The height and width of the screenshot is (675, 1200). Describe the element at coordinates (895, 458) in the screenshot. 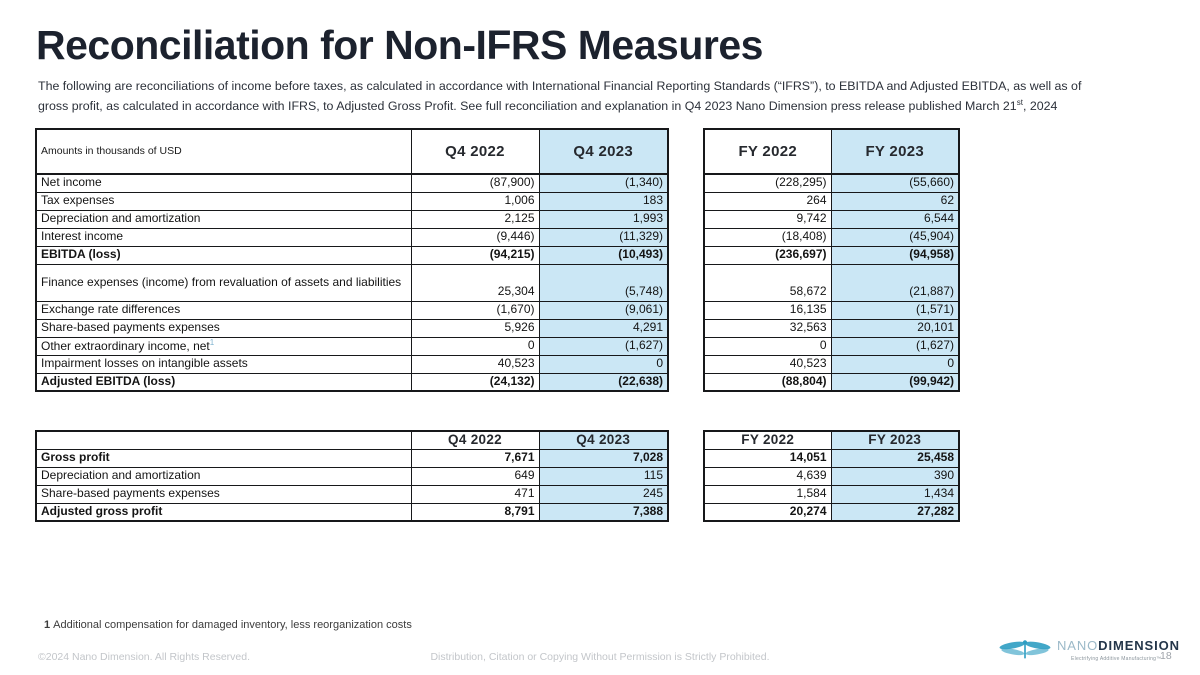

I see `value-cell-fy-2023: 25,458` at that location.